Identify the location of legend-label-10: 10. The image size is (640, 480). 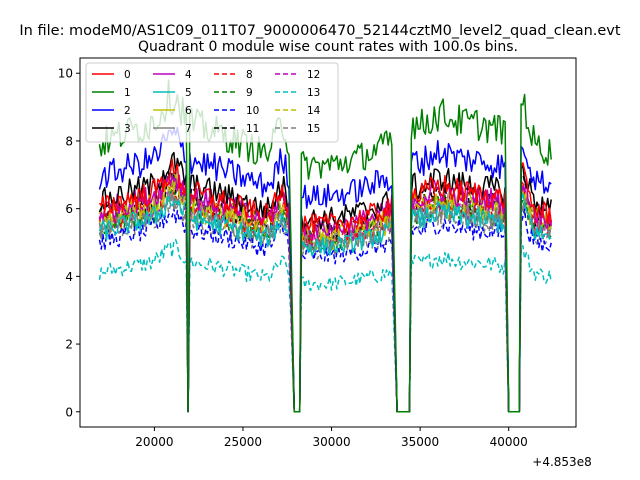
(252, 111).